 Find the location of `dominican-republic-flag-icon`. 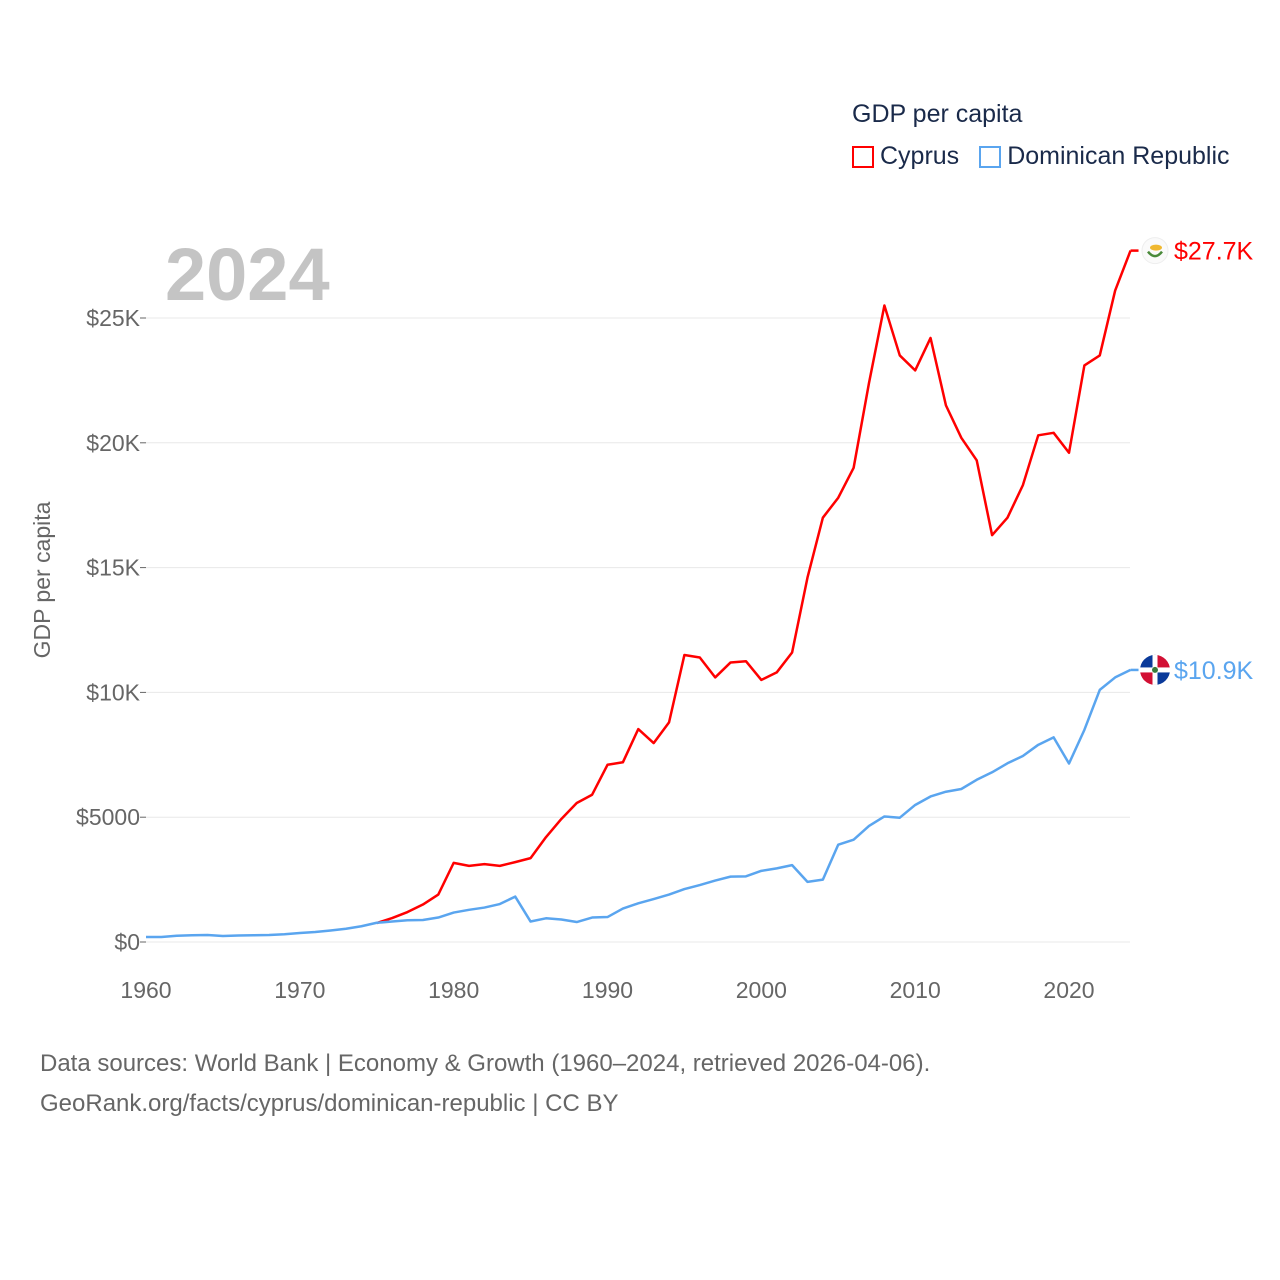

dominican-republic-flag-icon is located at coordinates (1155, 669).